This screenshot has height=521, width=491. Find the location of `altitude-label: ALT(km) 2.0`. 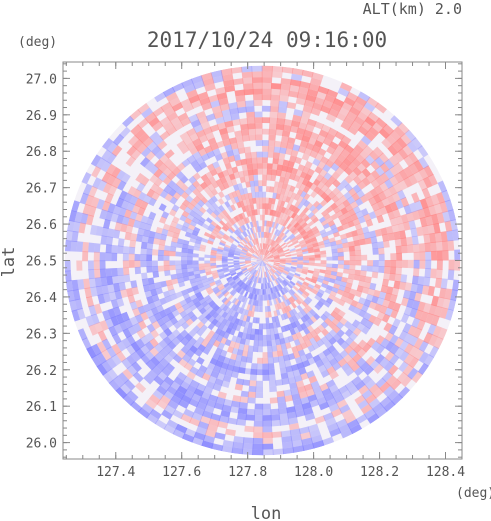

altitude-label: ALT(km) 2.0 is located at coordinates (412, 9).